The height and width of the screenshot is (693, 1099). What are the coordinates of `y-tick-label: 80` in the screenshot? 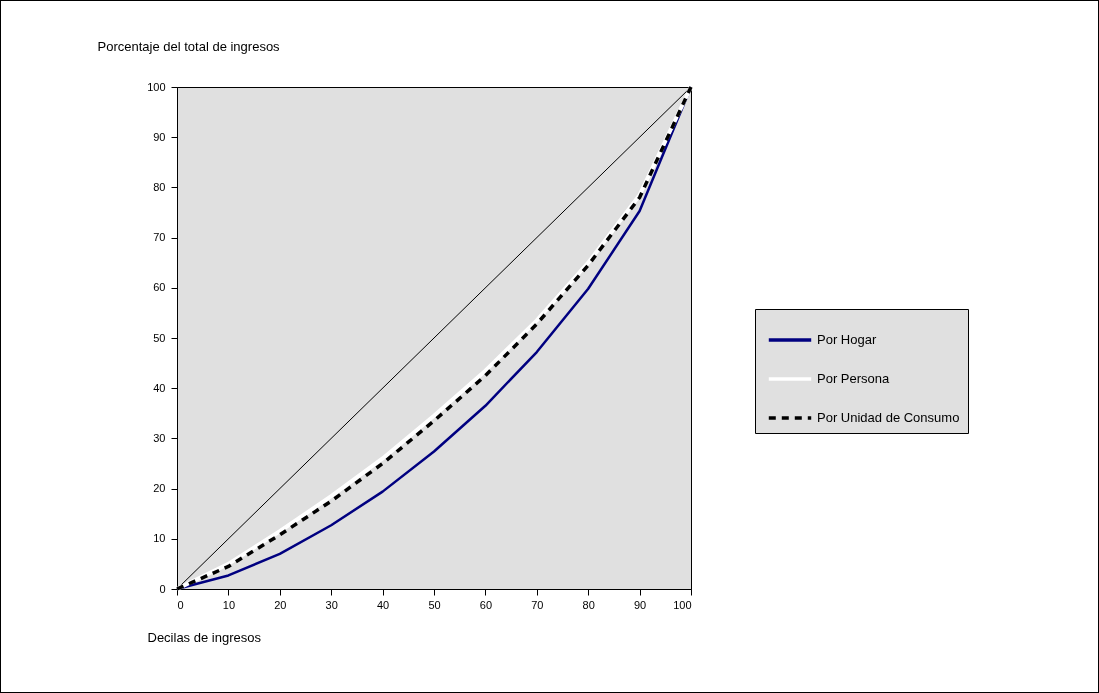 It's located at (159, 186).